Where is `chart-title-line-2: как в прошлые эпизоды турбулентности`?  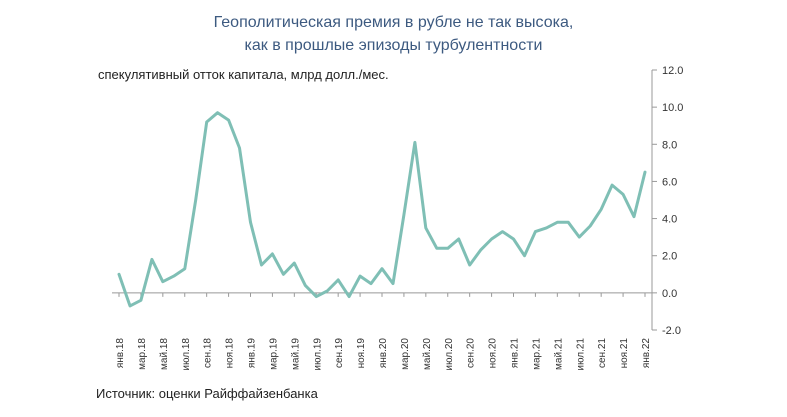
chart-title-line-2: как в прошлые эпизоды турбулентности is located at coordinates (393, 45).